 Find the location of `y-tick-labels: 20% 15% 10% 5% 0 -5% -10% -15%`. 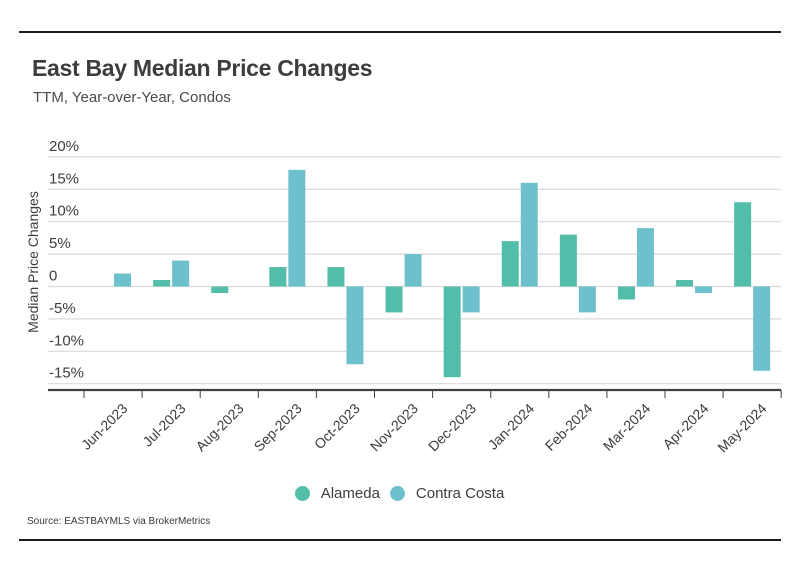

y-tick-labels: 20% 15% 10% 5% 0 -5% -10% -15% is located at coordinates (66, 260).